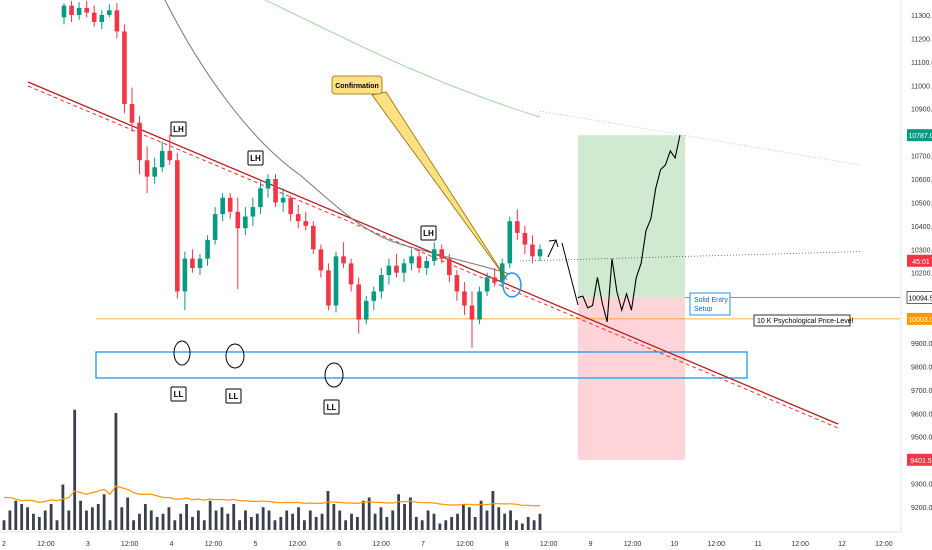 The image size is (932, 550). I want to click on solid-entry-label: Solid Entry, so click(711, 300).